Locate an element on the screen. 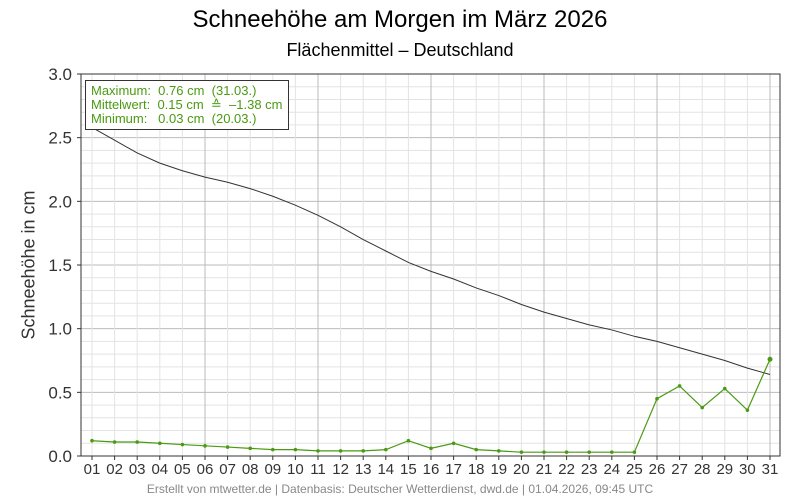 The image size is (800, 500). x-tick-label: 13 is located at coordinates (363, 469).